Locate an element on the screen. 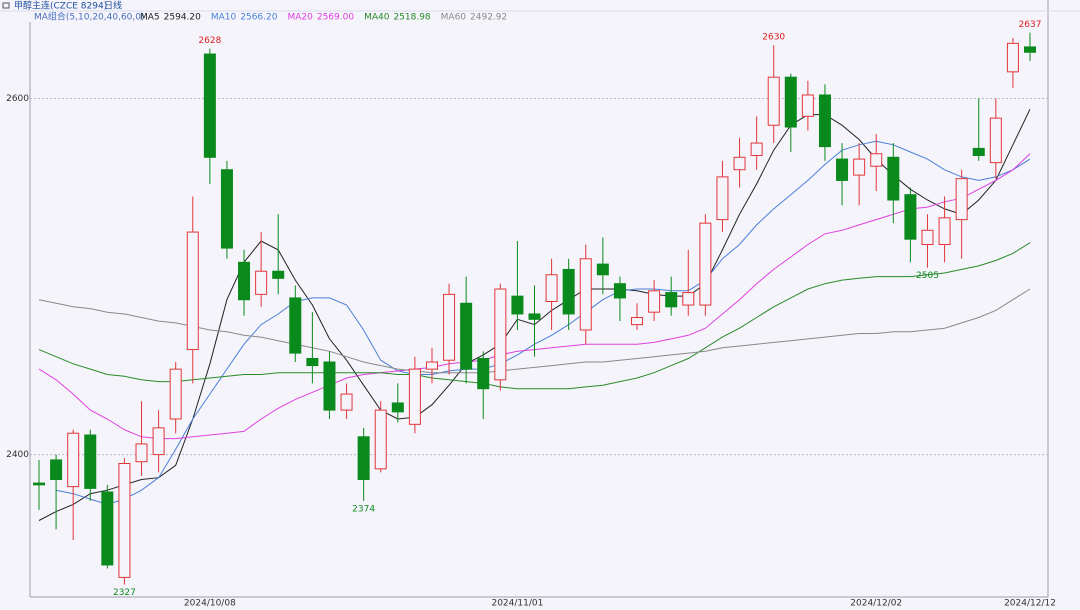  ma-readout: 2518.98 is located at coordinates (411, 18).